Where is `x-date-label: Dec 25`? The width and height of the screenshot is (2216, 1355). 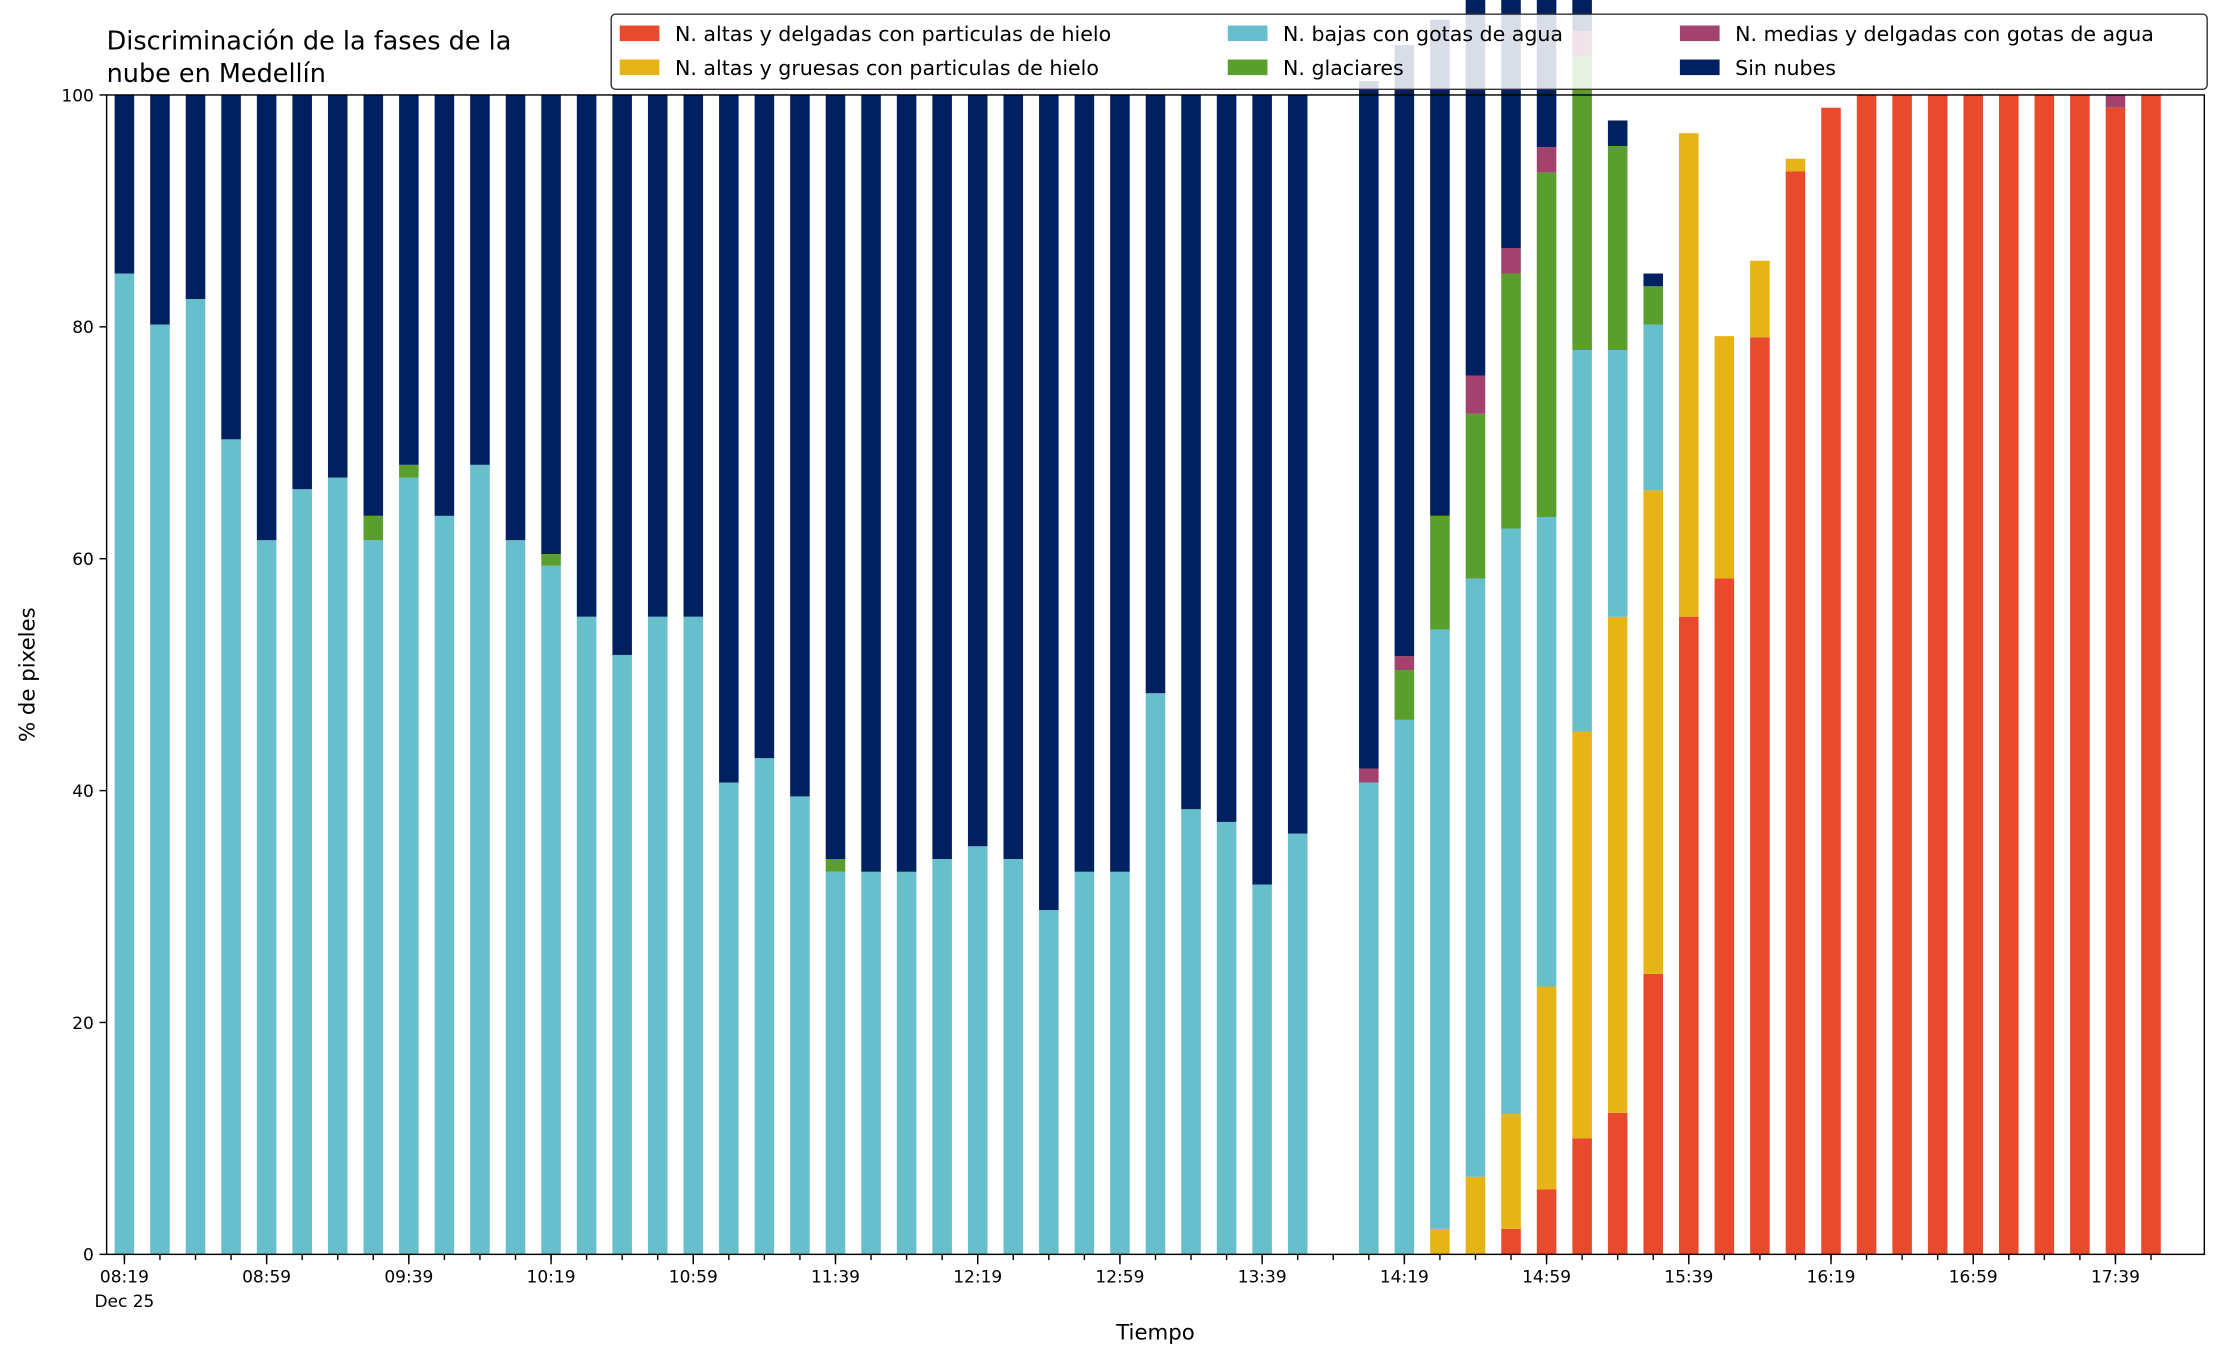 x-date-label: Dec 25 is located at coordinates (124, 1302).